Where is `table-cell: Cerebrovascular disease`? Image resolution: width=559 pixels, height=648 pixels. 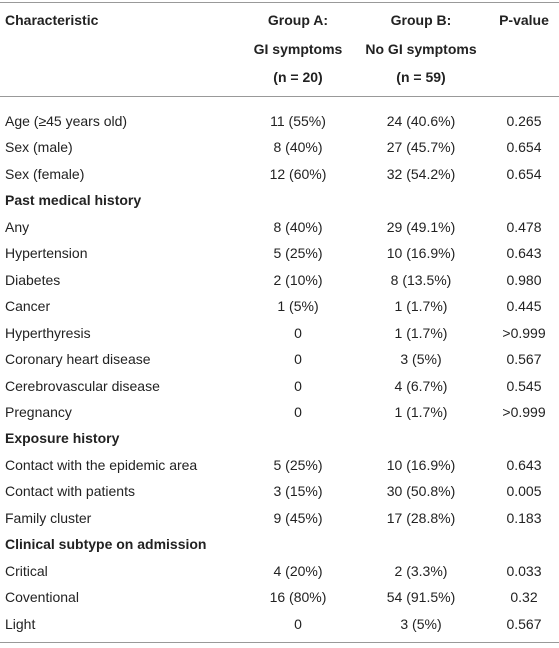
table-cell: Cerebrovascular disease is located at coordinates (82, 385).